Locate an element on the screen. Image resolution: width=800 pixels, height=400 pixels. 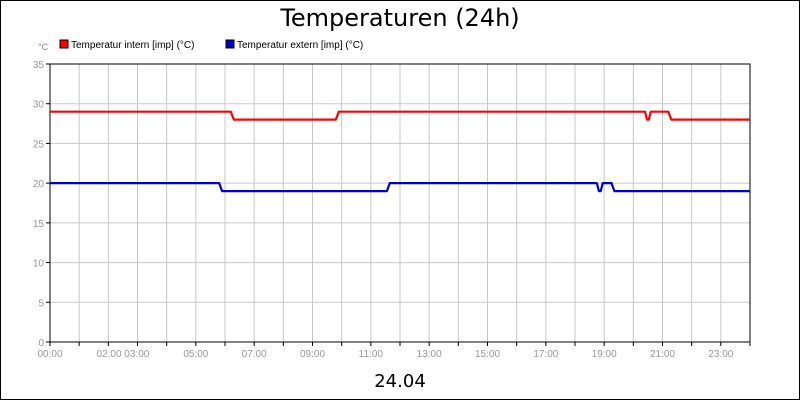
y-tick-label: 30 is located at coordinates (39, 105).